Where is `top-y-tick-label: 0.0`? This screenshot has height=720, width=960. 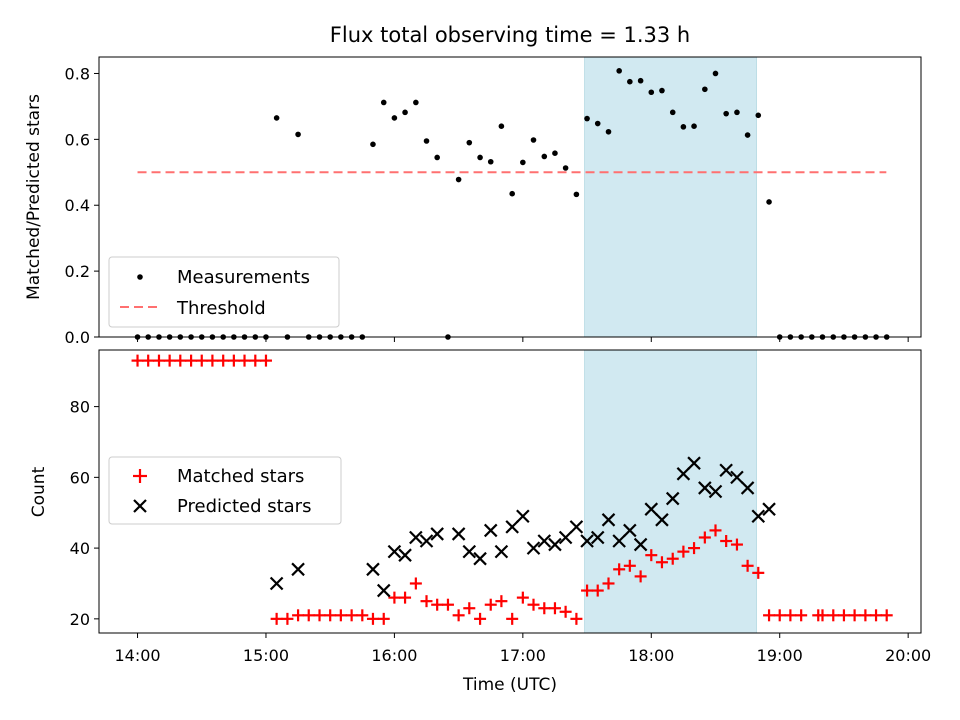 top-y-tick-label: 0.0 is located at coordinates (77, 337).